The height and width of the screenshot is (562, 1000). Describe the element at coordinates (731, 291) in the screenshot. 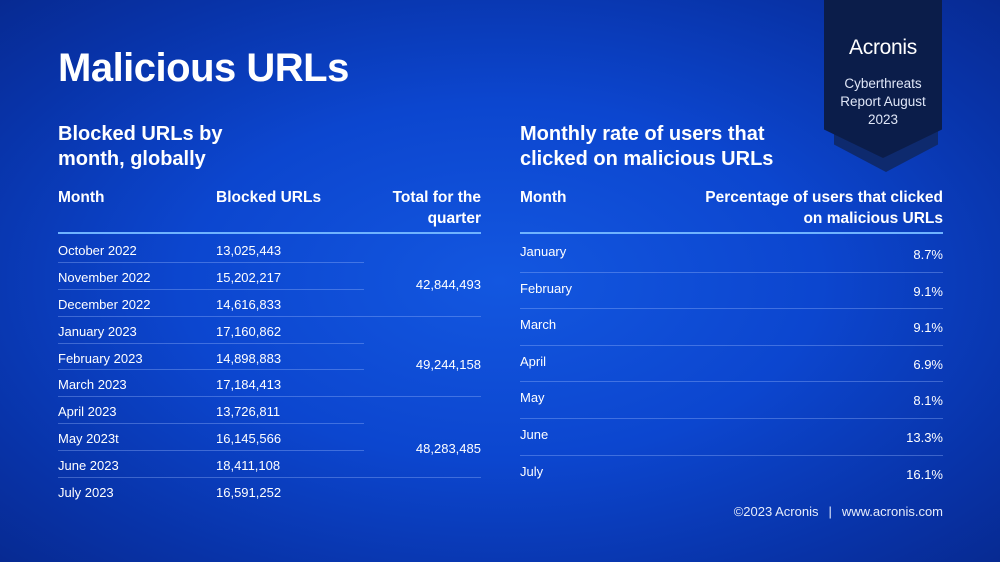

I see `table-row: February 9.1%` at that location.